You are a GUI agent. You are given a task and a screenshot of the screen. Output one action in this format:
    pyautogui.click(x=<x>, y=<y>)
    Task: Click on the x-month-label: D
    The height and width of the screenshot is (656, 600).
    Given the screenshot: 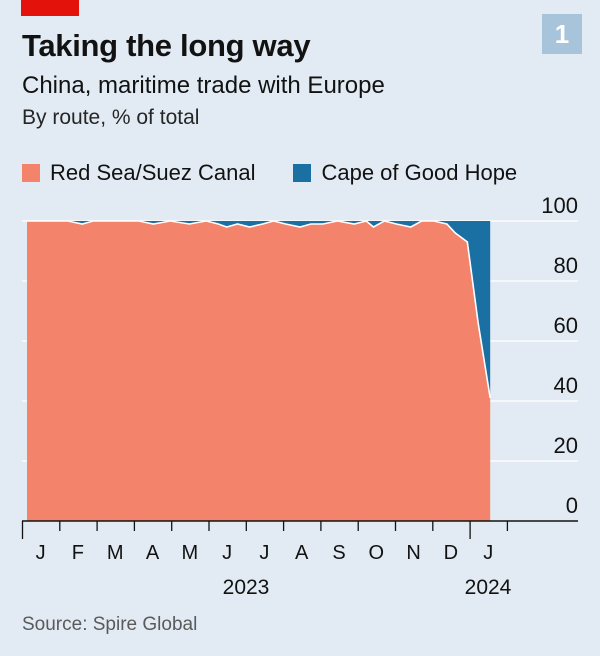 What is the action you would take?
    pyautogui.click(x=451, y=553)
    